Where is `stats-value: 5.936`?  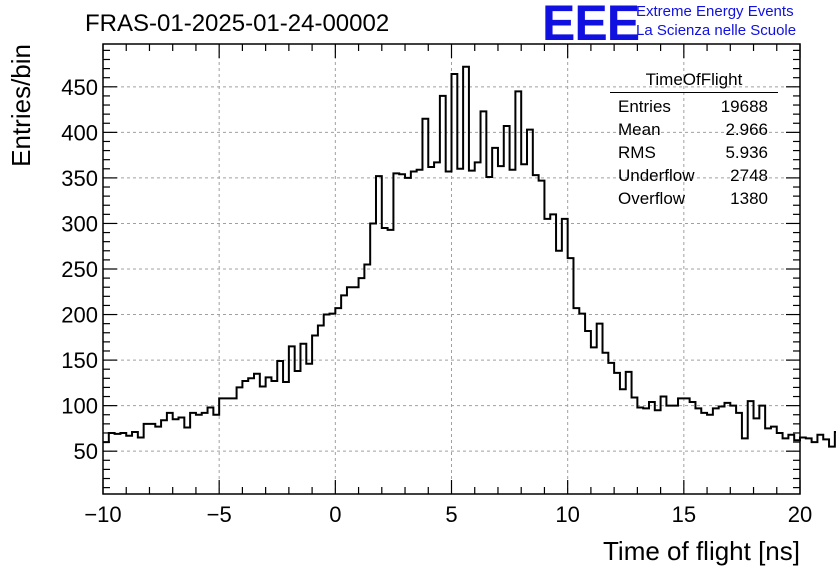 stats-value: 5.936 is located at coordinates (746, 152).